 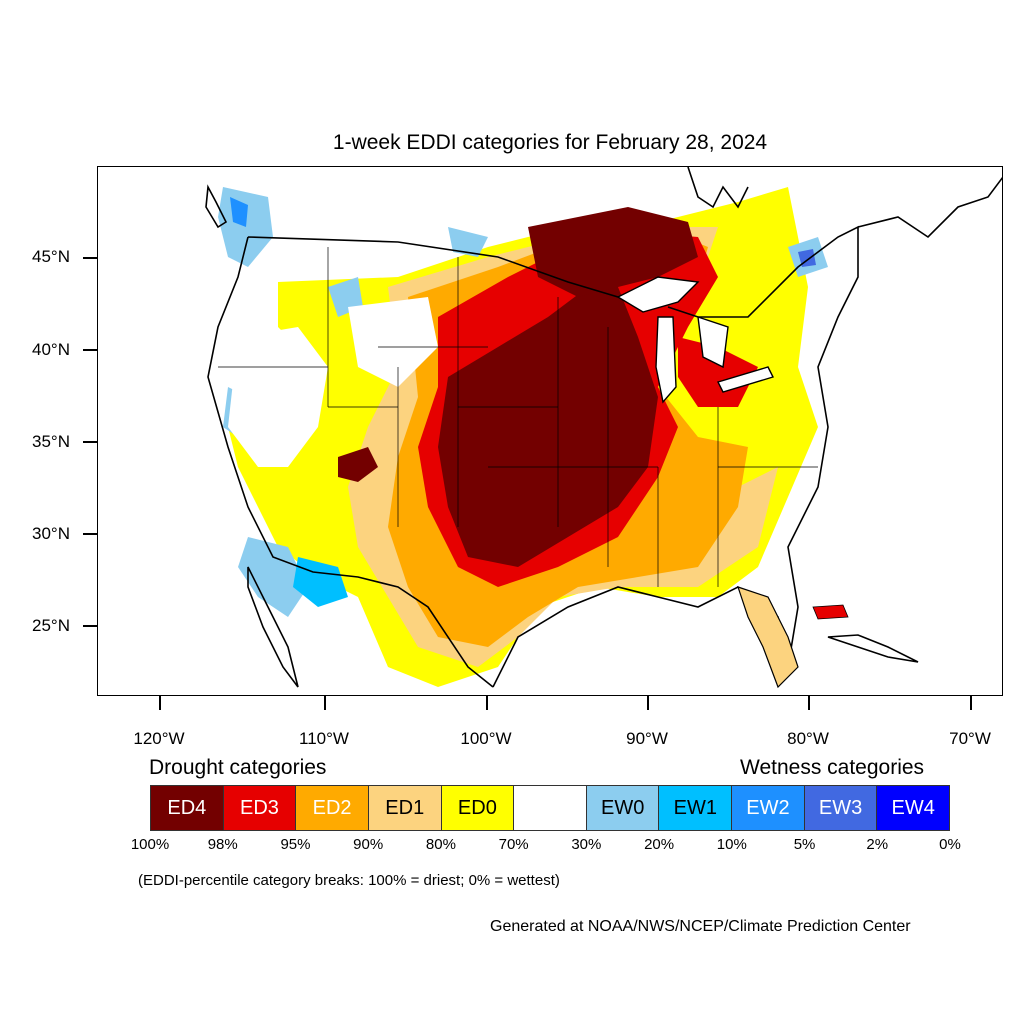 I want to click on percentile-label: 100%, so click(x=150, y=844).